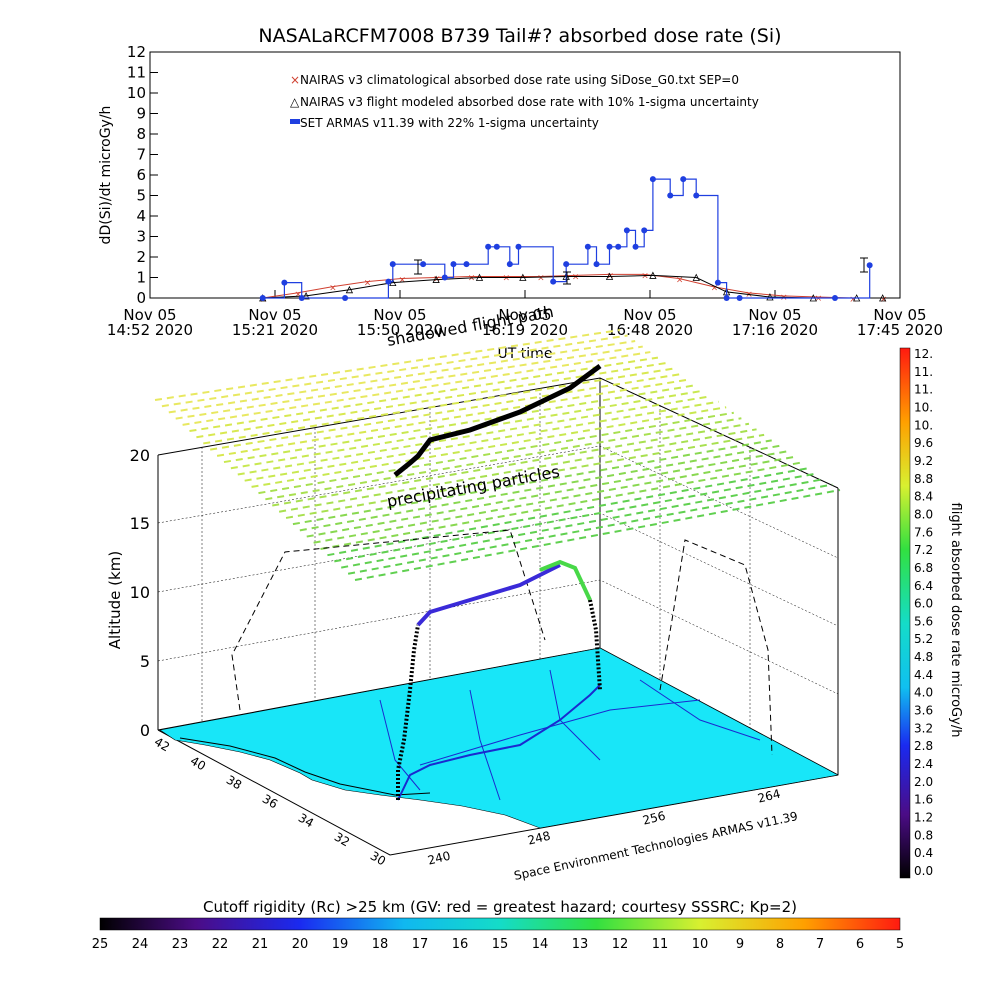 The height and width of the screenshot is (1000, 1000). I want to click on dose-colorbar-tick: 10., so click(923, 407).